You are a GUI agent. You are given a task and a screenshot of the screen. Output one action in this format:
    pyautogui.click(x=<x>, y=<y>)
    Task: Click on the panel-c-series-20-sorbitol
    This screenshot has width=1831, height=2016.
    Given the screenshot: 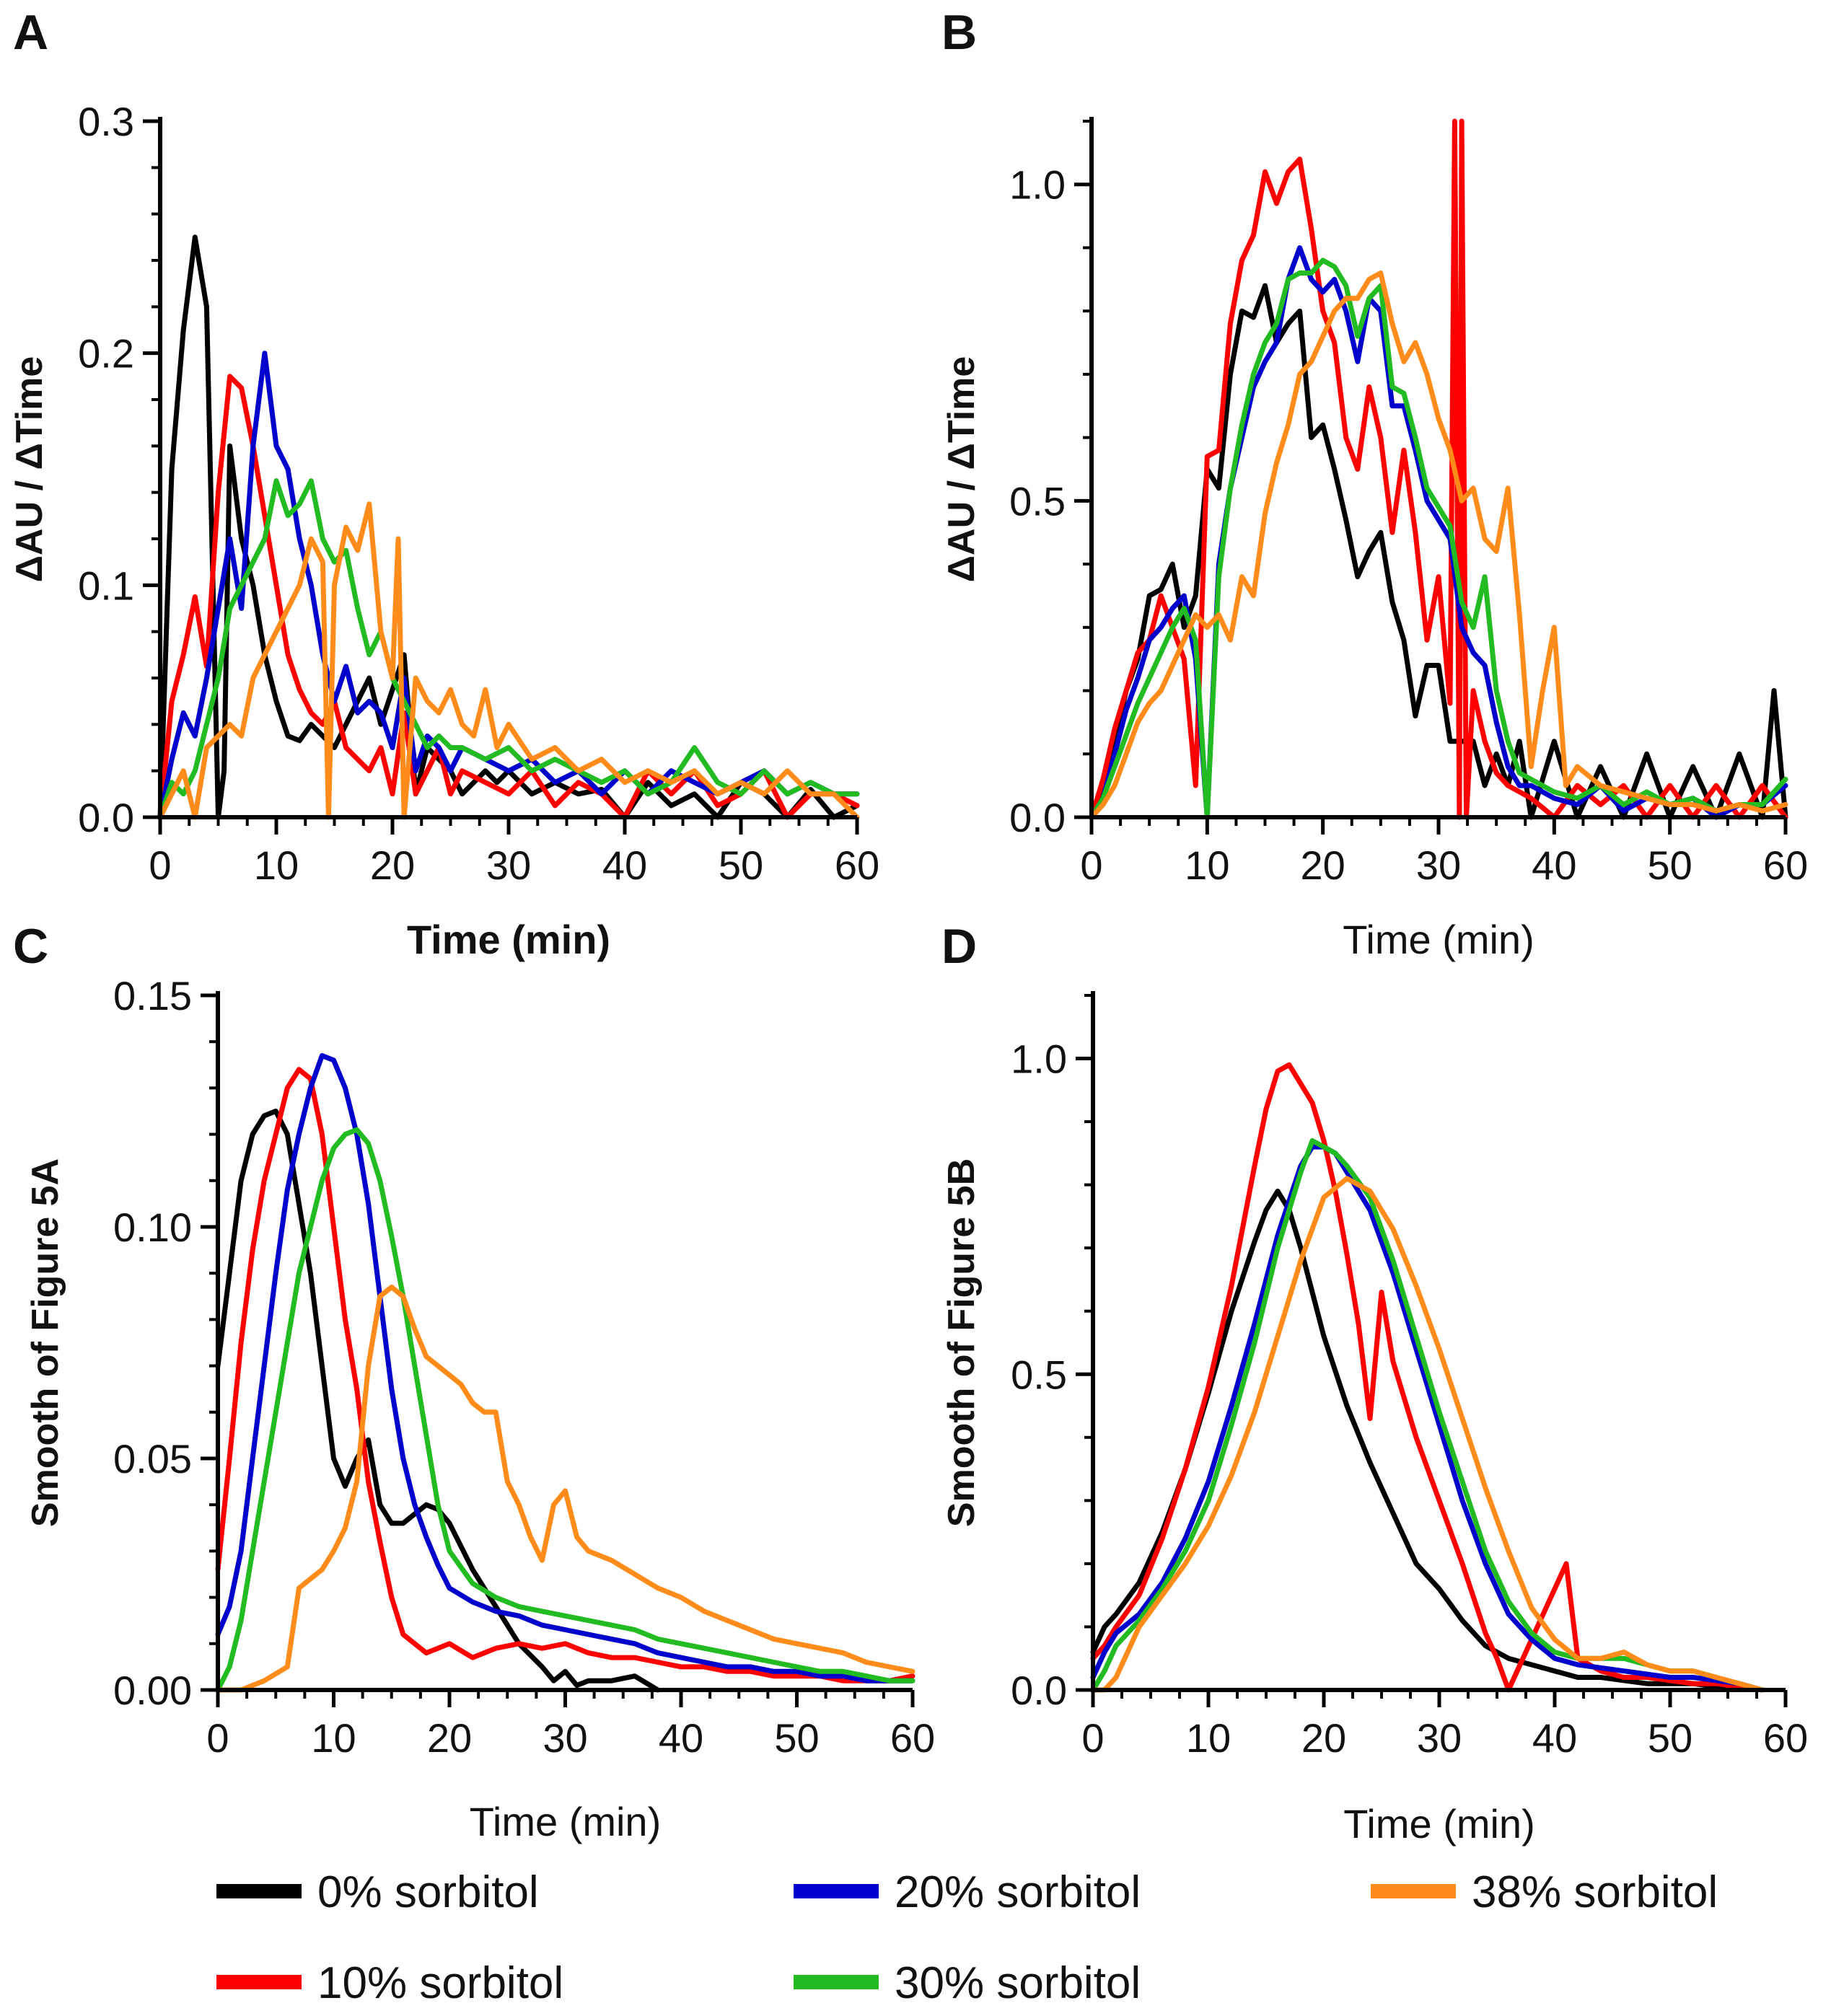 What is the action you would take?
    pyautogui.click(x=566, y=1368)
    